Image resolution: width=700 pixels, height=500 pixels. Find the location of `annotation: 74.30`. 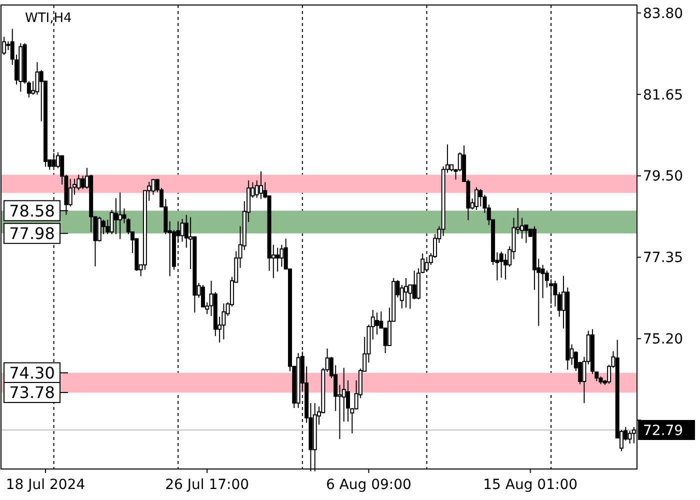

annotation: 74.30 is located at coordinates (32, 372).